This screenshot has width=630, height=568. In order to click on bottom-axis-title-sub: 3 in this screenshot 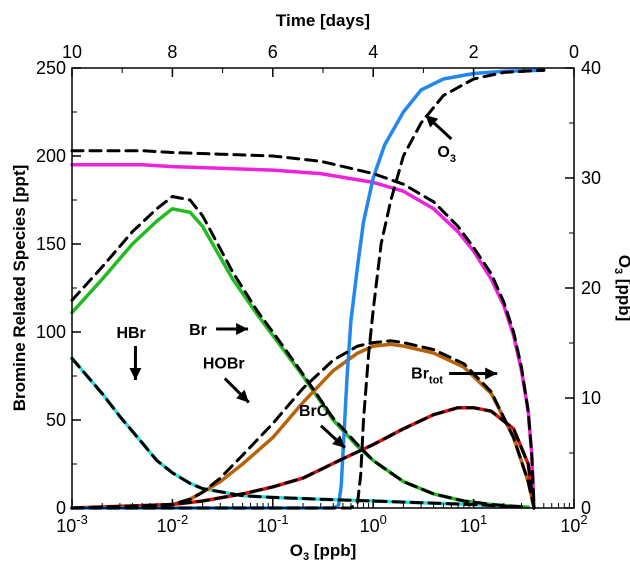, I will do `click(306, 557)`.